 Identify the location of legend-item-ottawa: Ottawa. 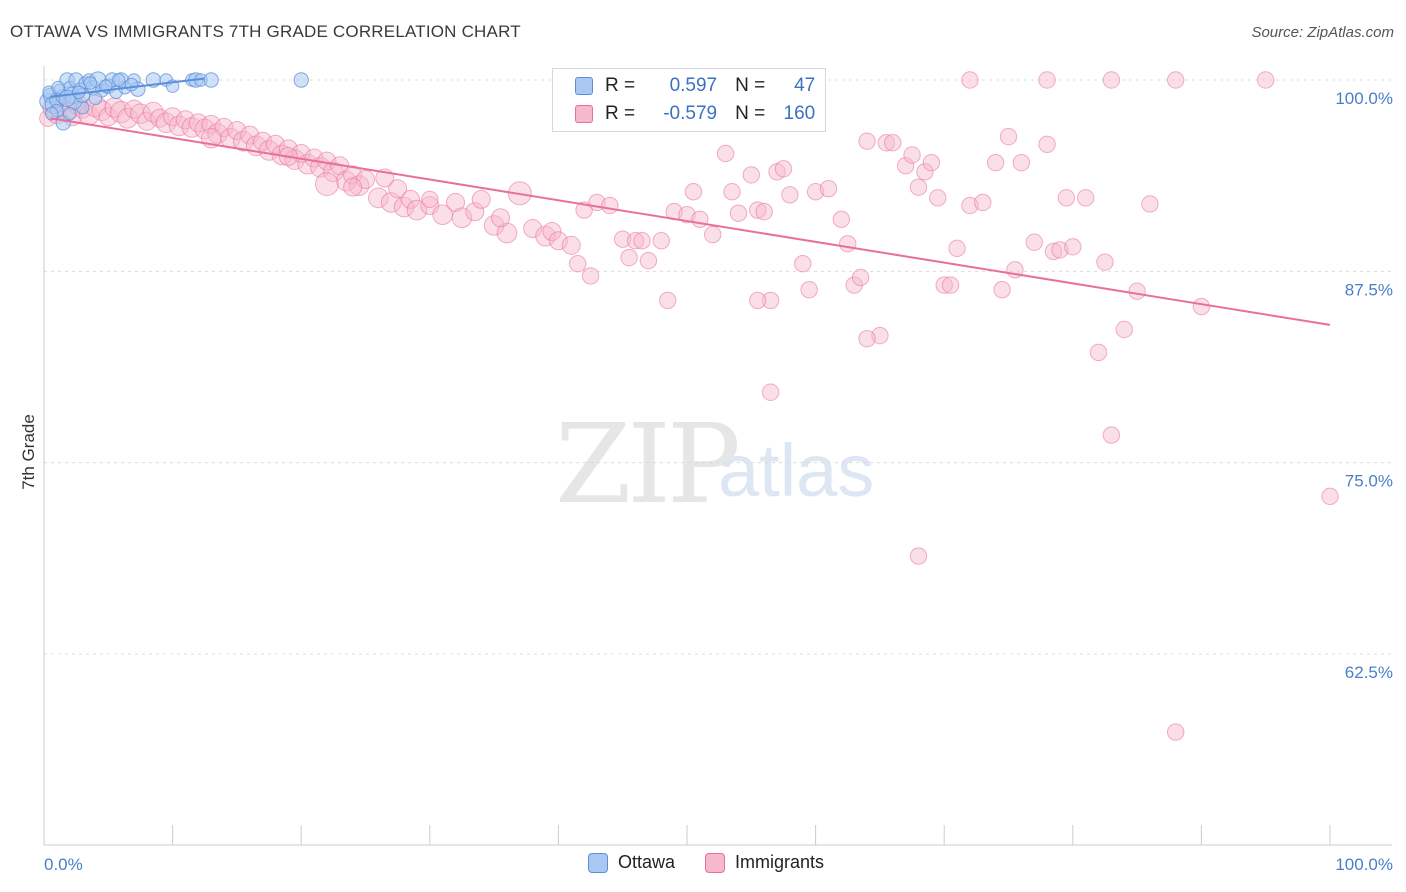
(631, 862).